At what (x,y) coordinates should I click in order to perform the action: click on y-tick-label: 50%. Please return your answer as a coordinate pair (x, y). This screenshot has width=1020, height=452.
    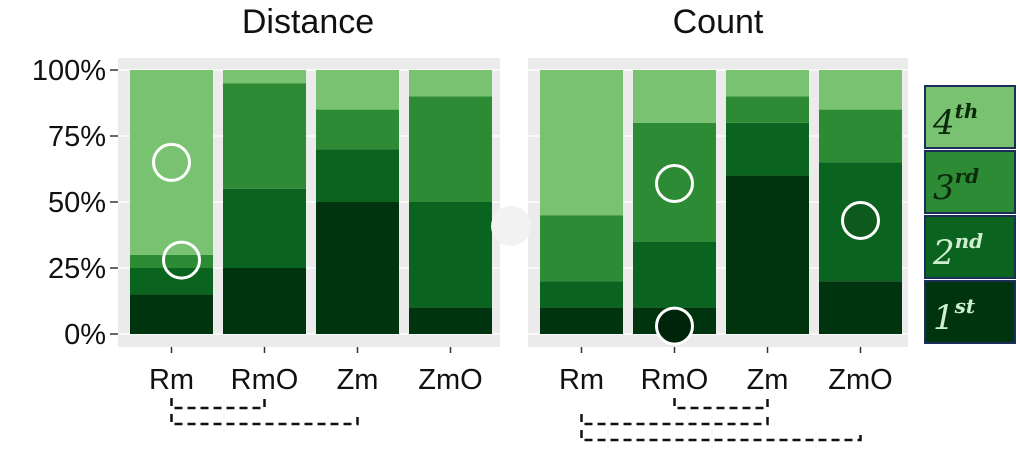
    Looking at the image, I should click on (77, 203).